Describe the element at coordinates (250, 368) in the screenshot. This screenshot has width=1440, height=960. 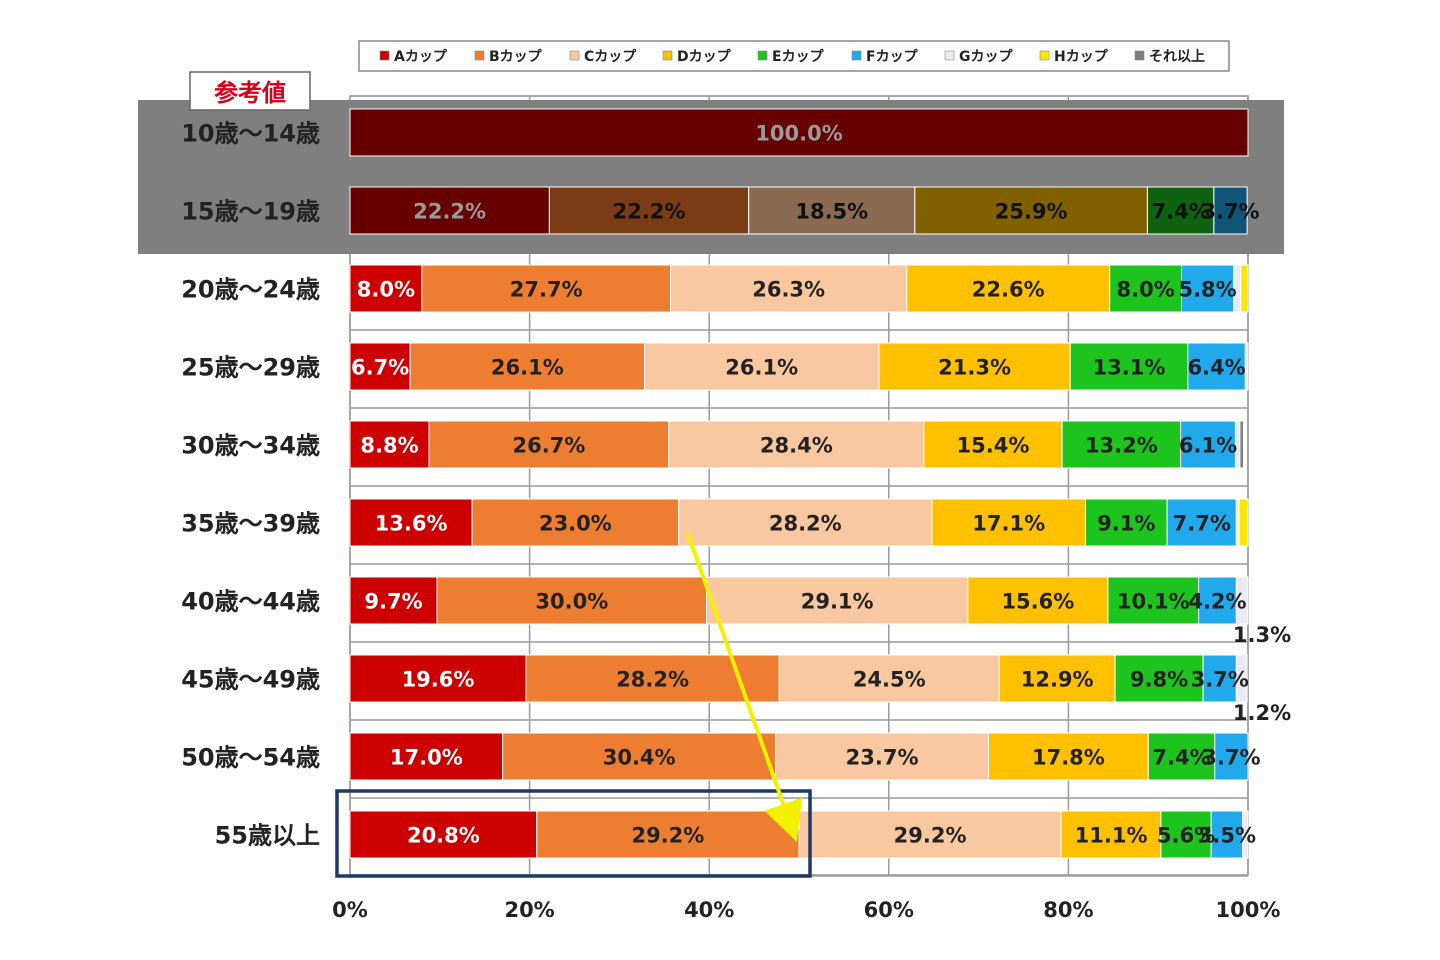
I see `category-label: 25歳～29歳` at that location.